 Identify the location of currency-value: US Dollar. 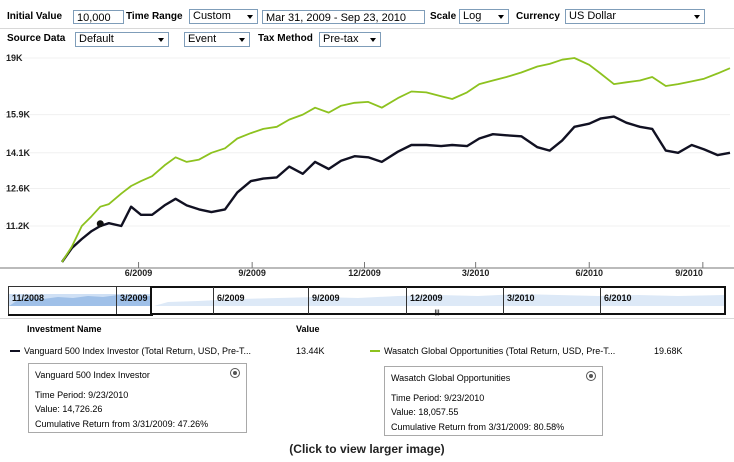
(593, 16).